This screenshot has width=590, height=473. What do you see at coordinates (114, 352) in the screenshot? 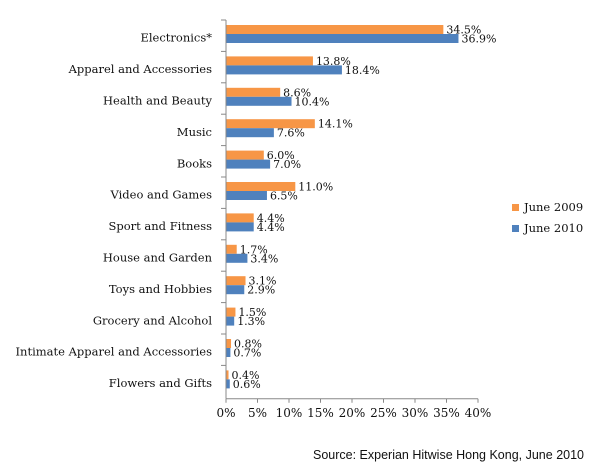
I see `category-label: Intimate Apparel and Accessories` at bounding box center [114, 352].